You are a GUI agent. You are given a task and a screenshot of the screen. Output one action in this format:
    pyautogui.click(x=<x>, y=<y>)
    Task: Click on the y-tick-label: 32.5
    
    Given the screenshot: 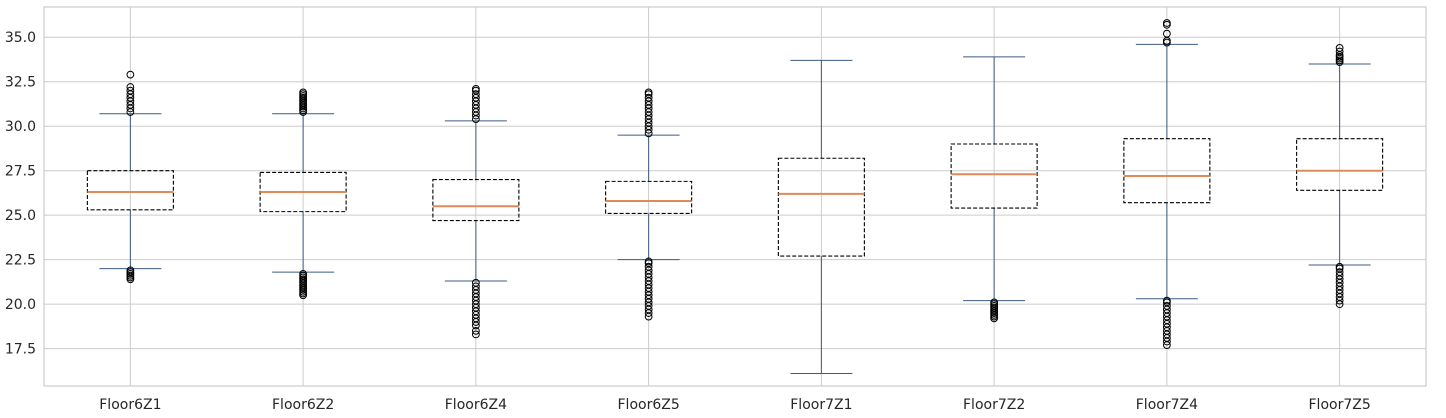 What is the action you would take?
    pyautogui.click(x=20, y=83)
    